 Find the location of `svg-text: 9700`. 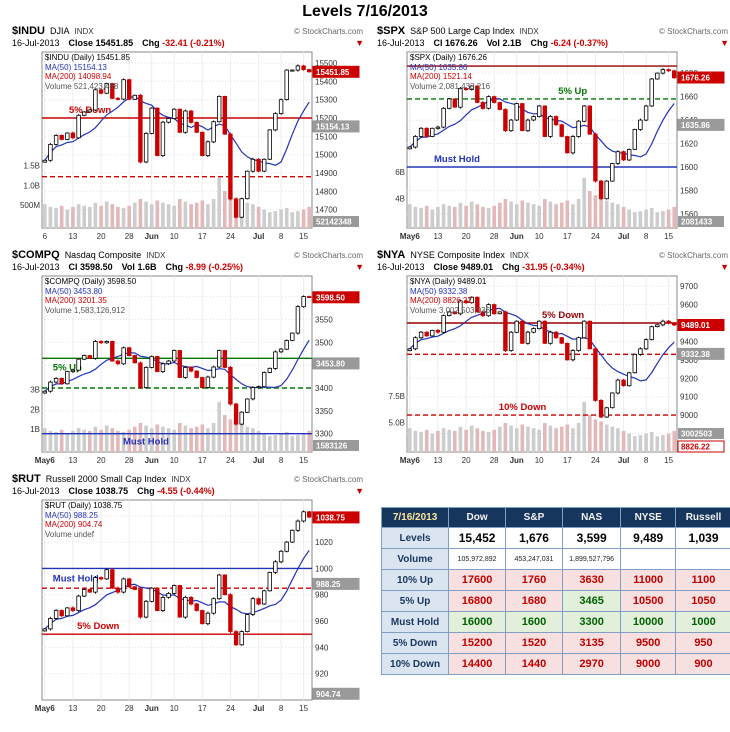

svg-text: 9700 is located at coordinates (689, 286).